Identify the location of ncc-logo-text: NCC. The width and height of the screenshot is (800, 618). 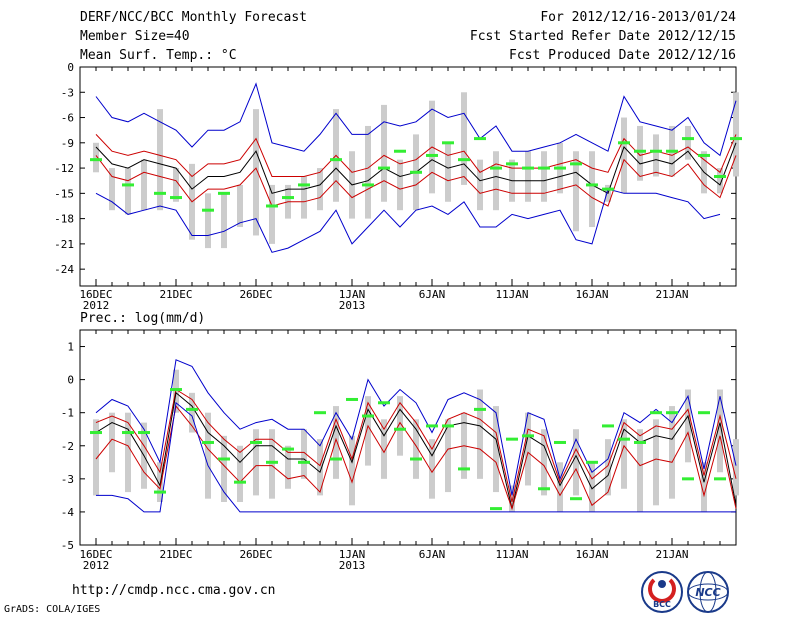
(707, 592).